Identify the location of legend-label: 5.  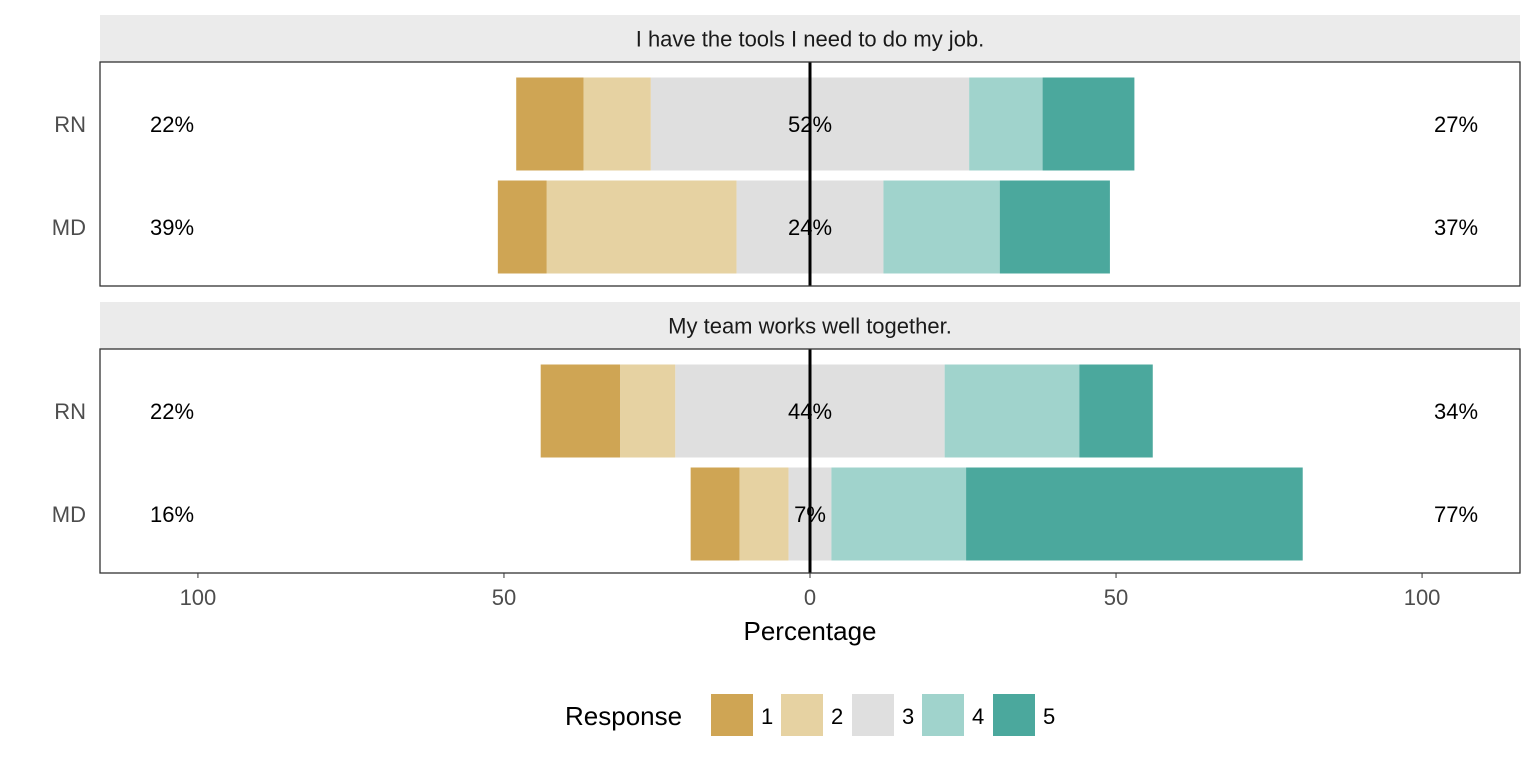
(1049, 716).